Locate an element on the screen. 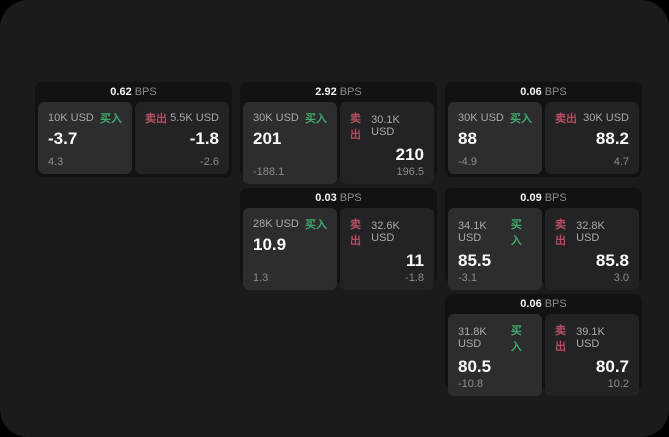  buy-panel: 10K USD 买入 -3.7 4.3 is located at coordinates (85, 138).